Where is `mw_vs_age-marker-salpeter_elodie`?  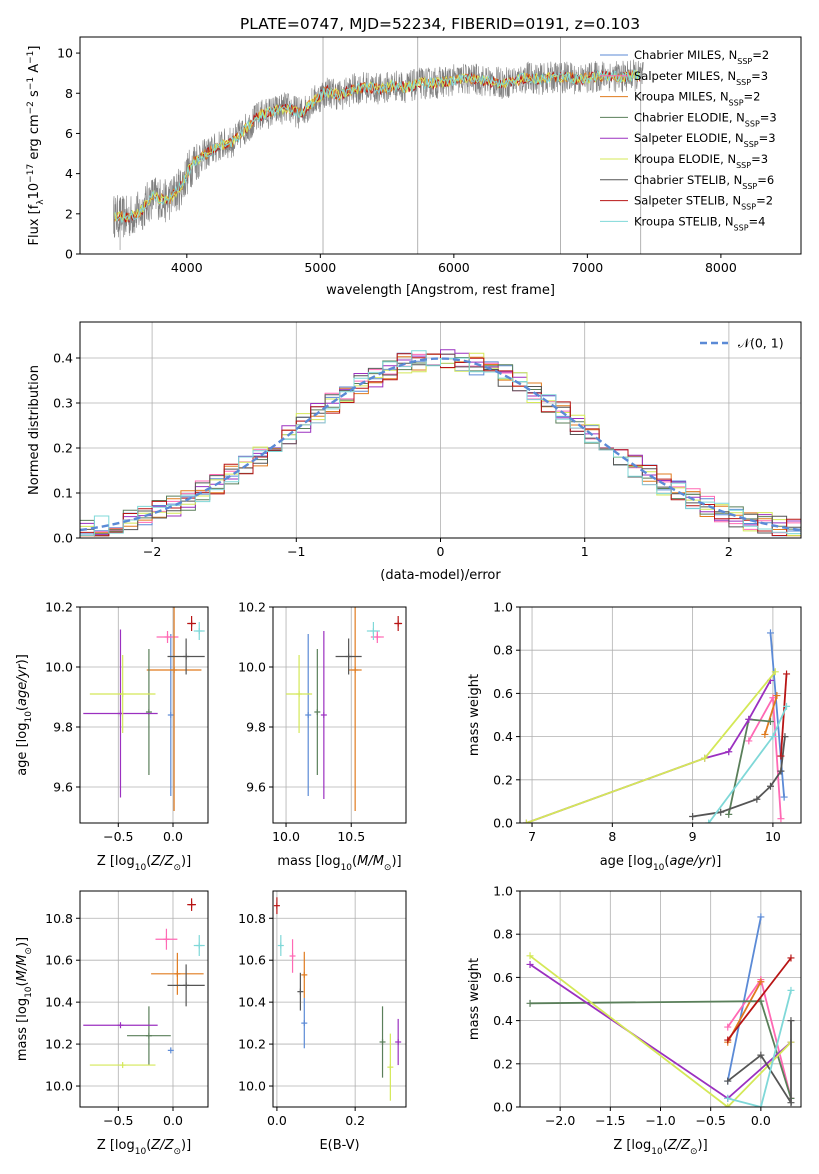 mw_vs_age-marker-salpeter_elodie is located at coordinates (729, 752).